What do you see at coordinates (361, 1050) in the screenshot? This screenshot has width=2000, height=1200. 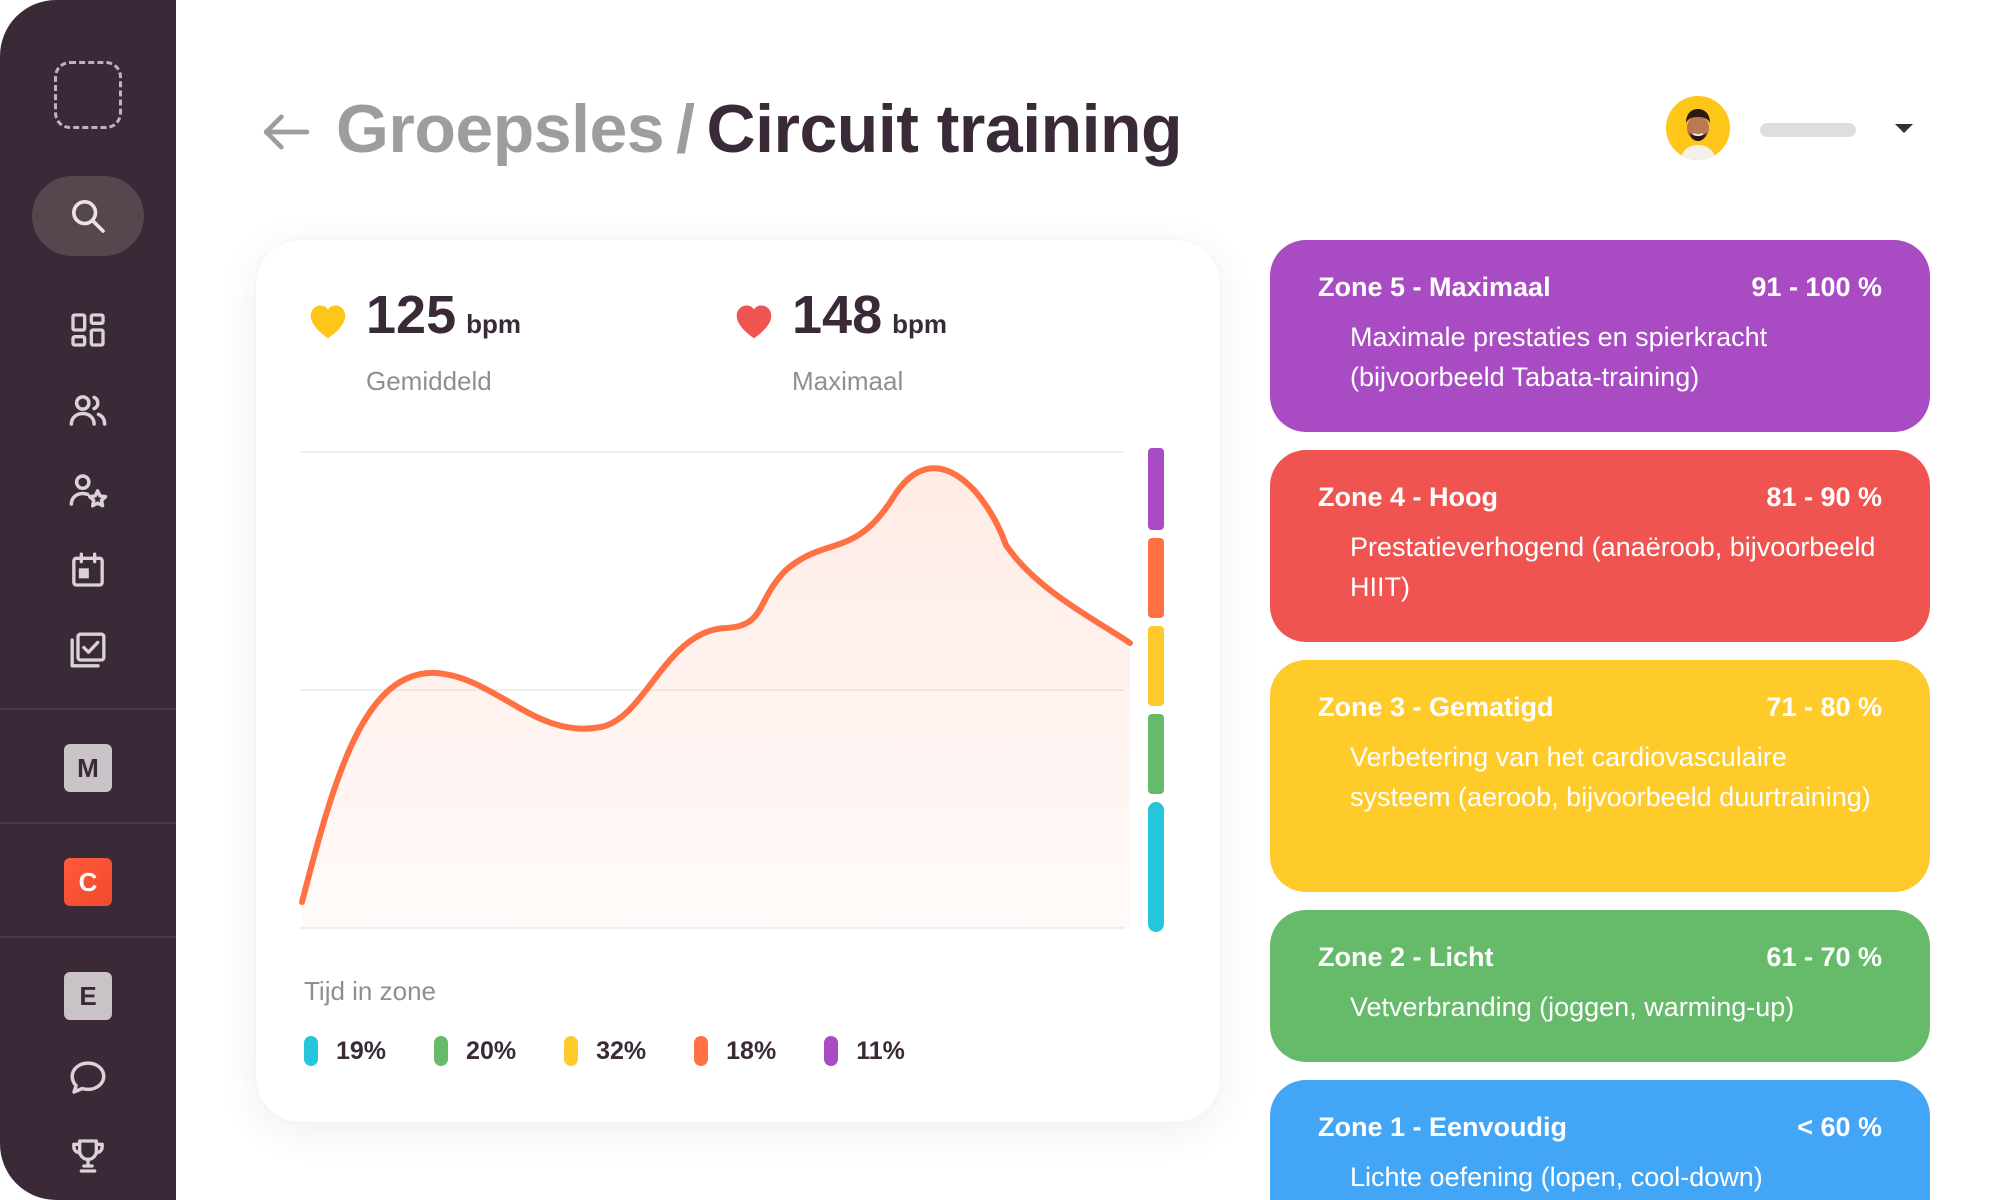 I see `legend-value: 19%` at bounding box center [361, 1050].